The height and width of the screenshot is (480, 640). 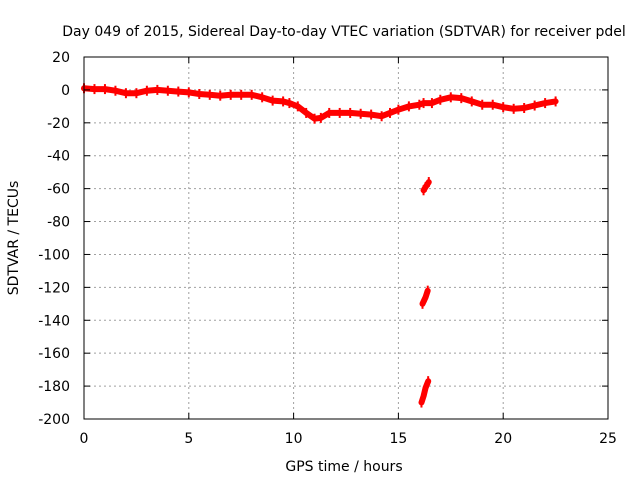 I want to click on y-tick-label: 20, so click(x=61, y=58).